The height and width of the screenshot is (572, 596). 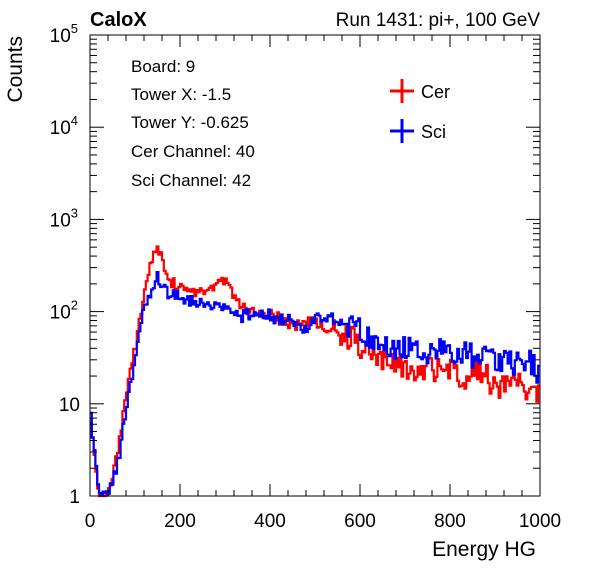 What do you see at coordinates (181, 94) in the screenshot?
I see `info-line-tower-x: Tower X: -1.5` at bounding box center [181, 94].